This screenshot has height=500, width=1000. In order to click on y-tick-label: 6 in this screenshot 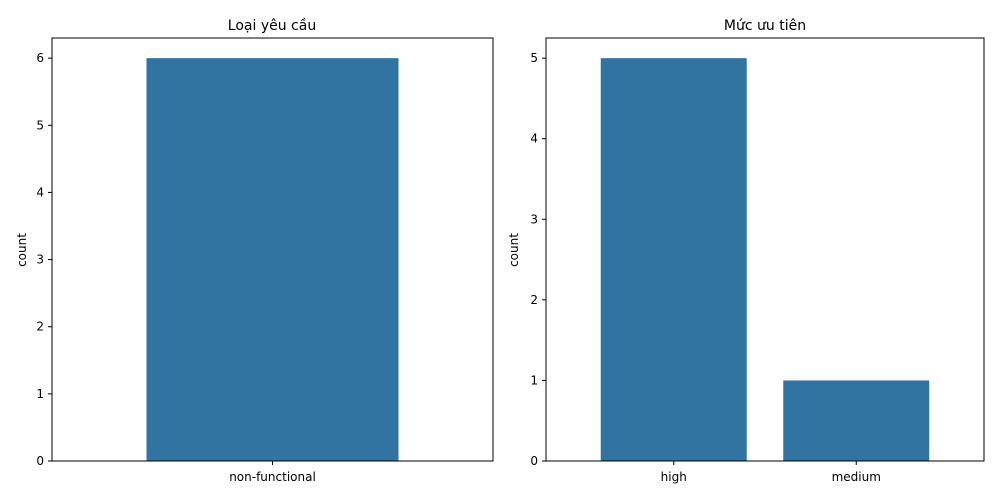, I will do `click(40, 58)`.